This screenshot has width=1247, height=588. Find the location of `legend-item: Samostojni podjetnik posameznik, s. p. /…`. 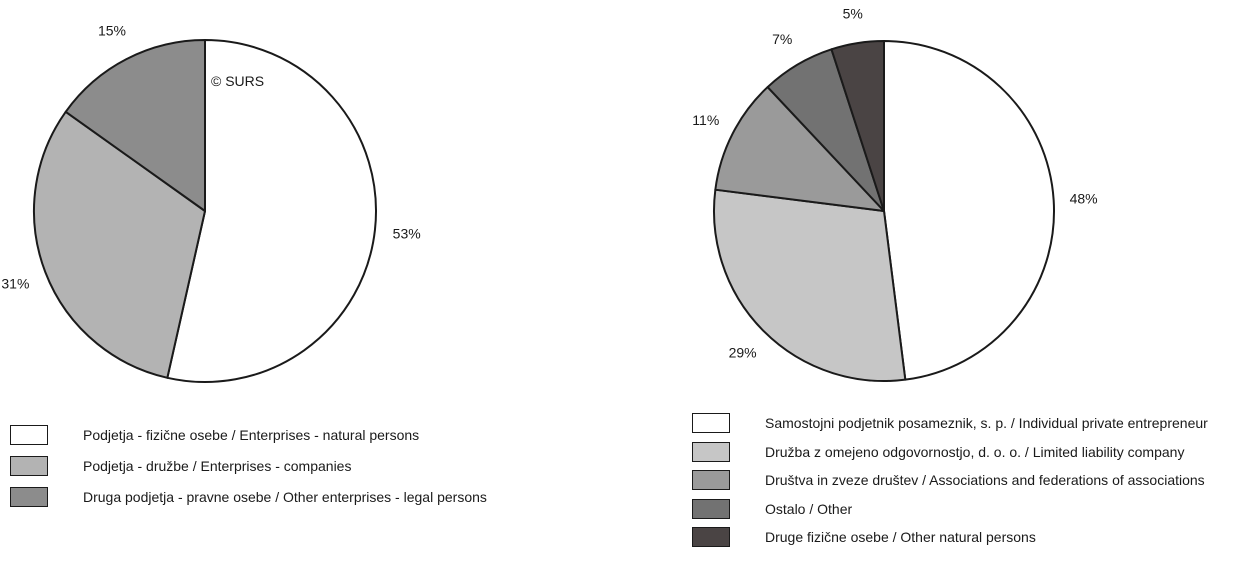

legend-item: Samostojni podjetnik posameznik, s. p. /… is located at coordinates (950, 423).